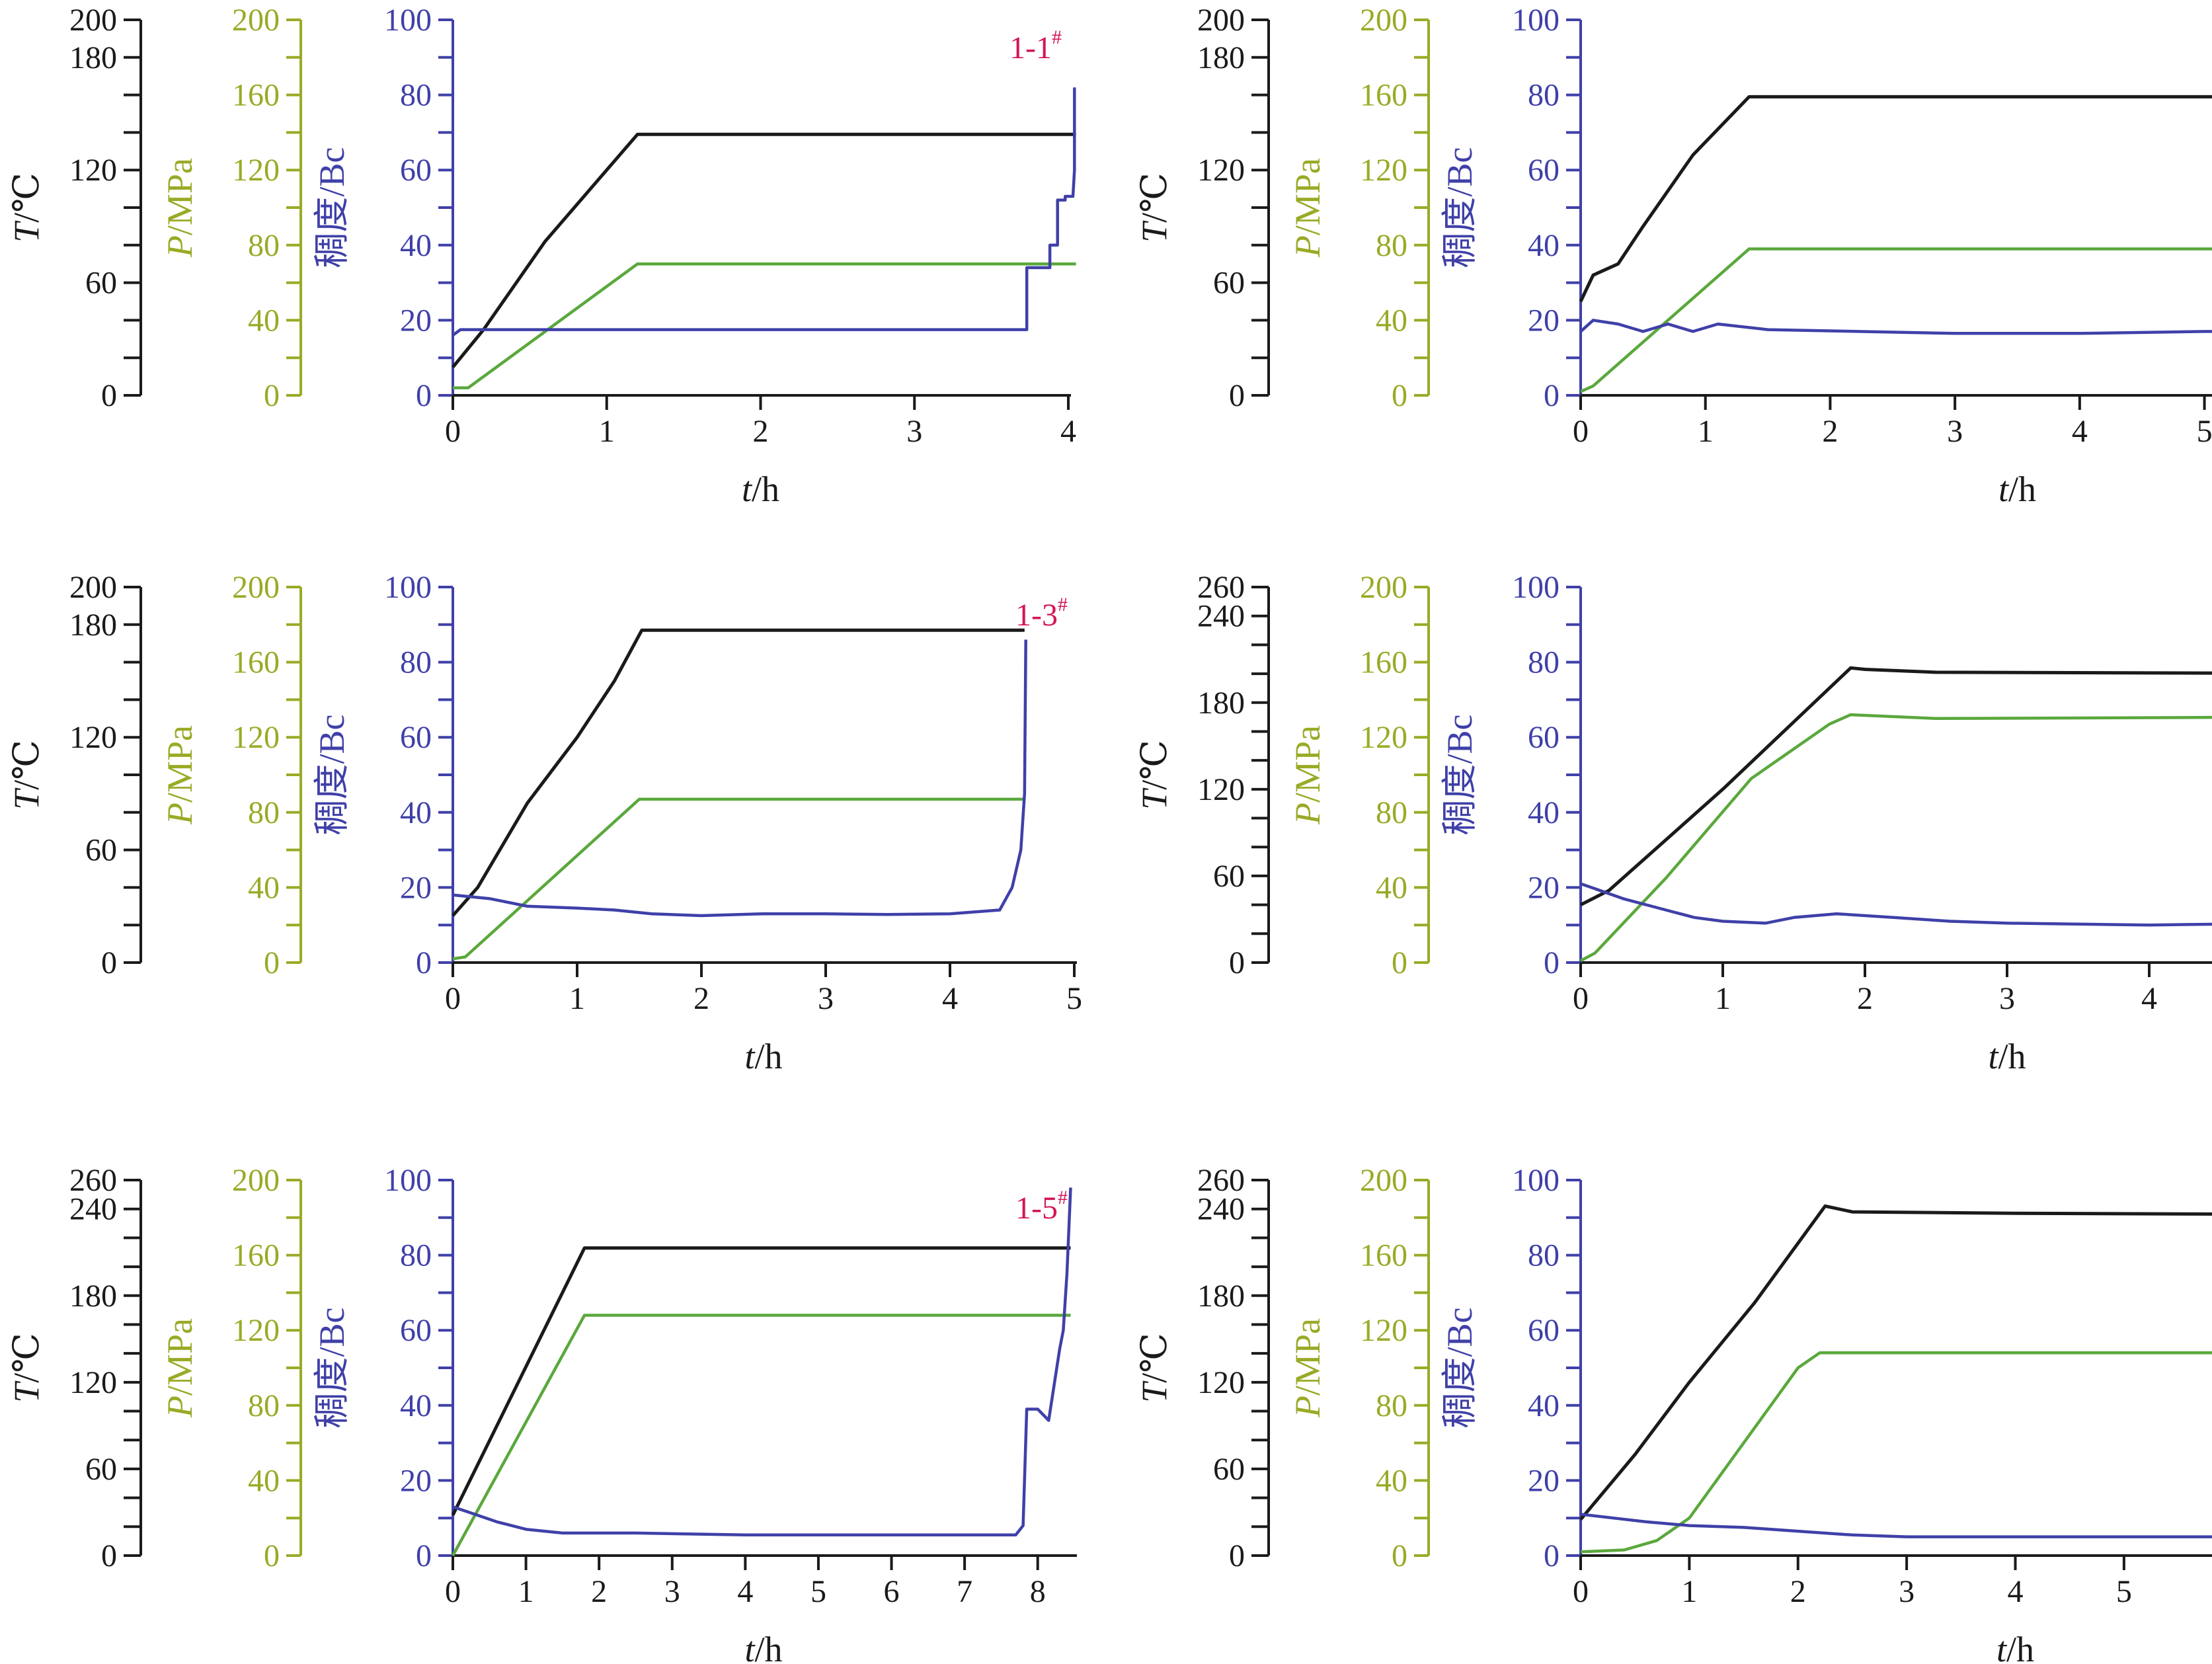  I want to click on series-T-line, so click(764, 250).